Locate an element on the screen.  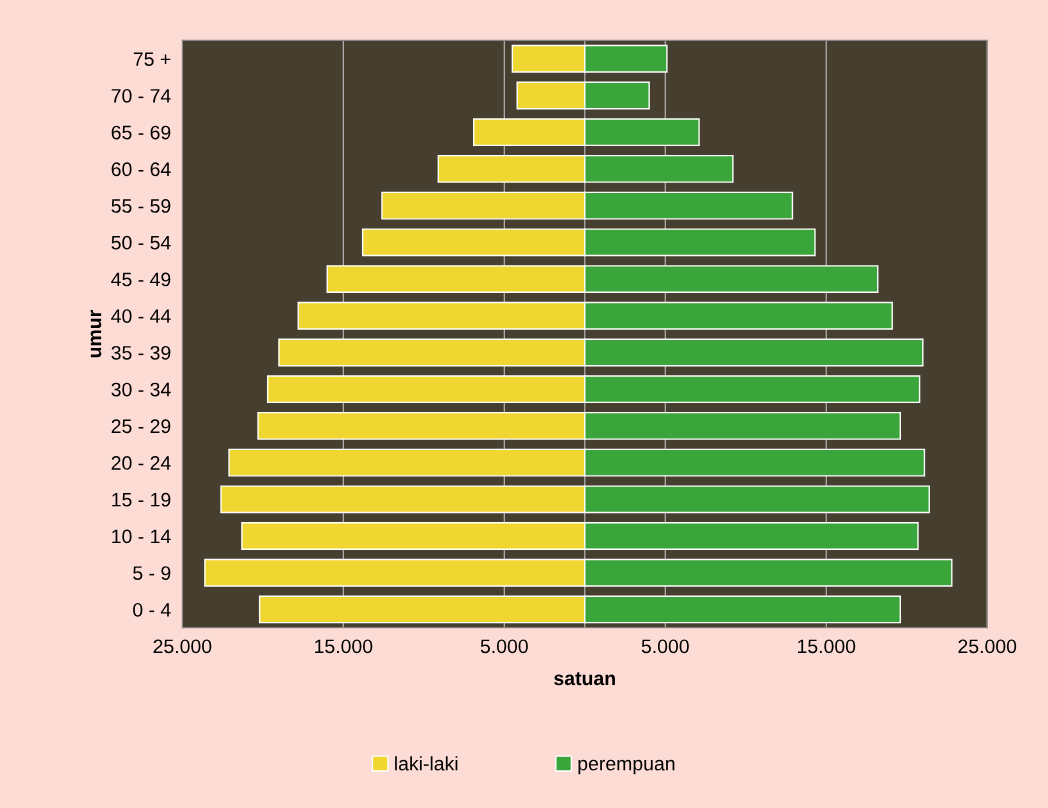
y-tick-label: 75 + is located at coordinates (152, 59).